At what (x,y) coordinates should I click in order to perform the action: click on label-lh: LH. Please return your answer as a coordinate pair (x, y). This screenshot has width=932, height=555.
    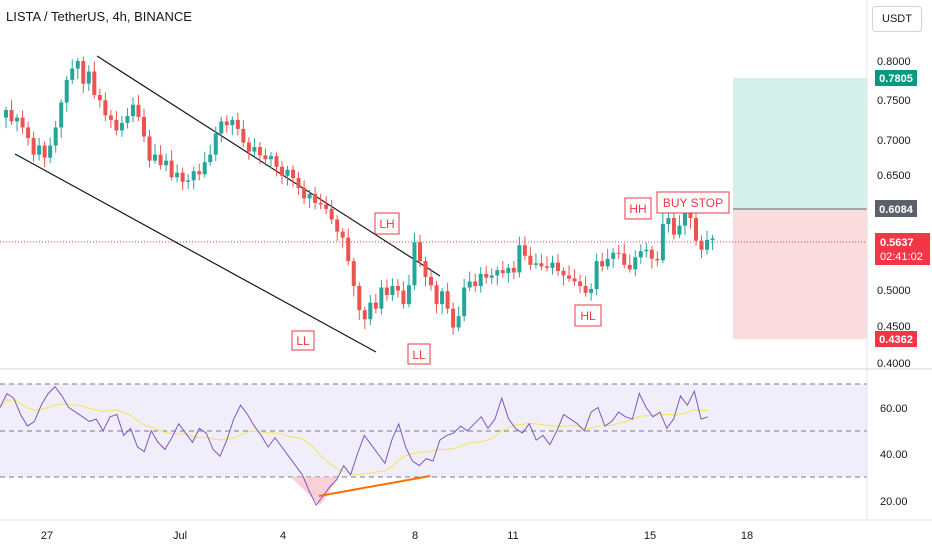
    Looking at the image, I should click on (387, 223).